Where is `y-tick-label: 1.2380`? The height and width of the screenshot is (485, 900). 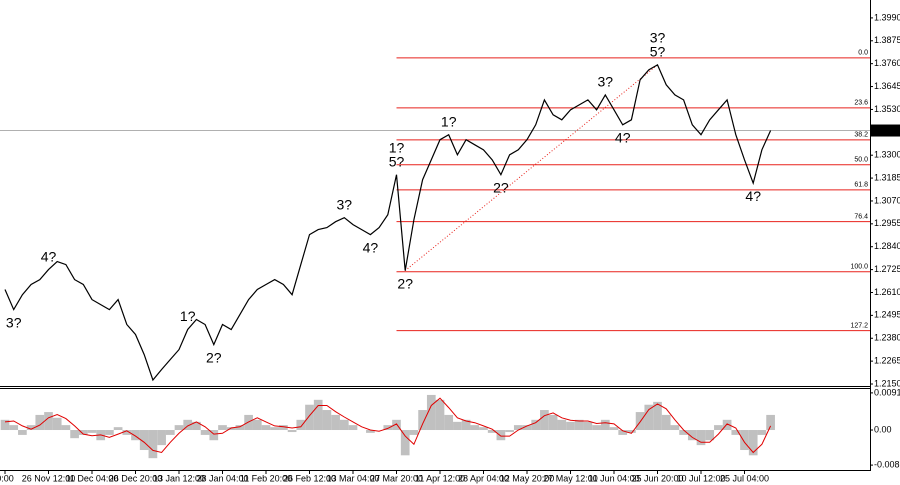
y-tick-label: 1.2380 is located at coordinates (887, 338).